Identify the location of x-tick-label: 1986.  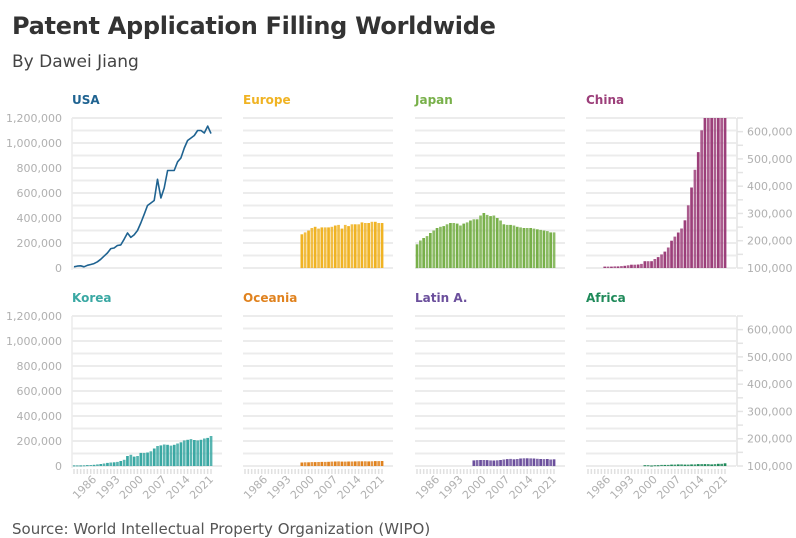
(598, 487).